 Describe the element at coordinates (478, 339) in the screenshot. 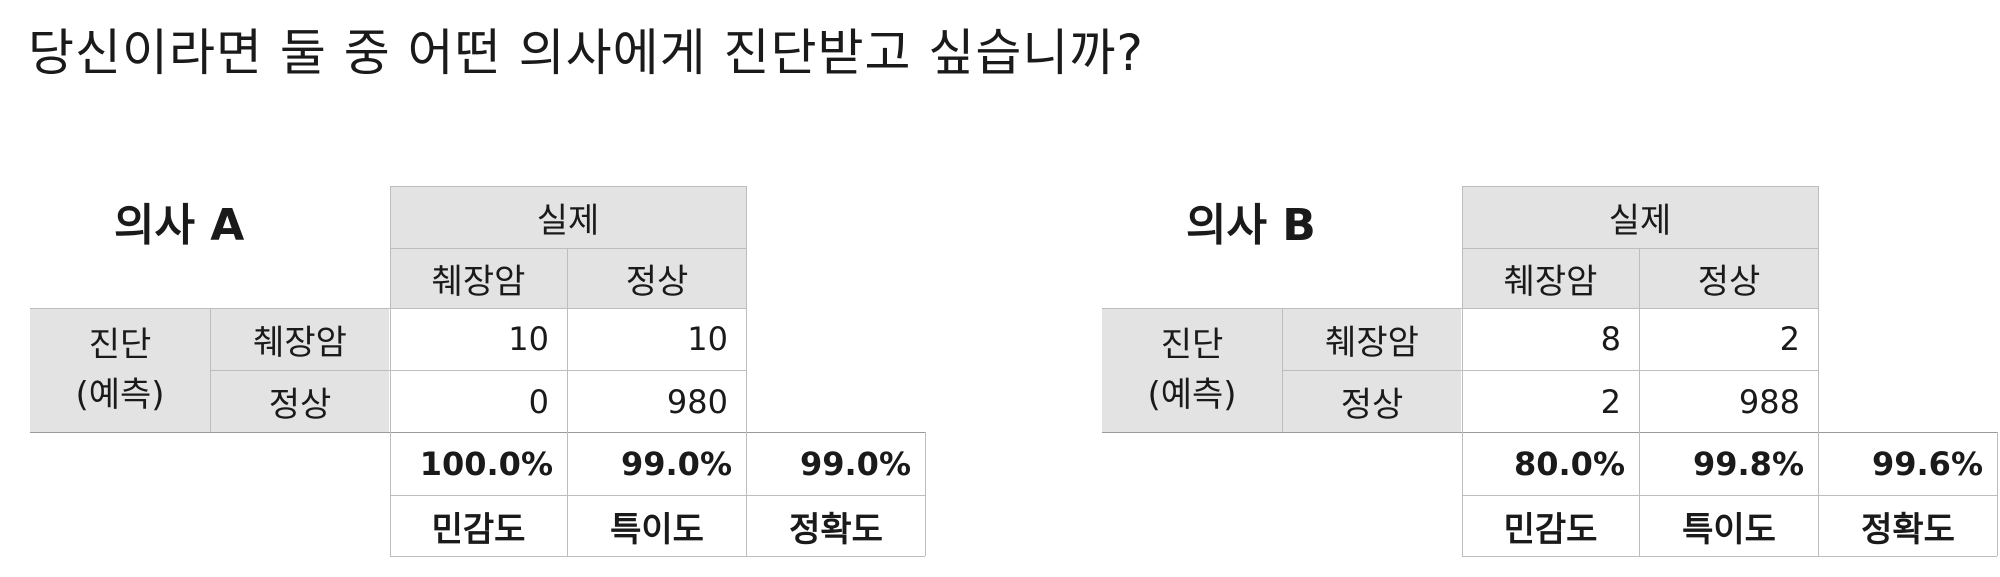

I see `cell-tp: 10` at that location.